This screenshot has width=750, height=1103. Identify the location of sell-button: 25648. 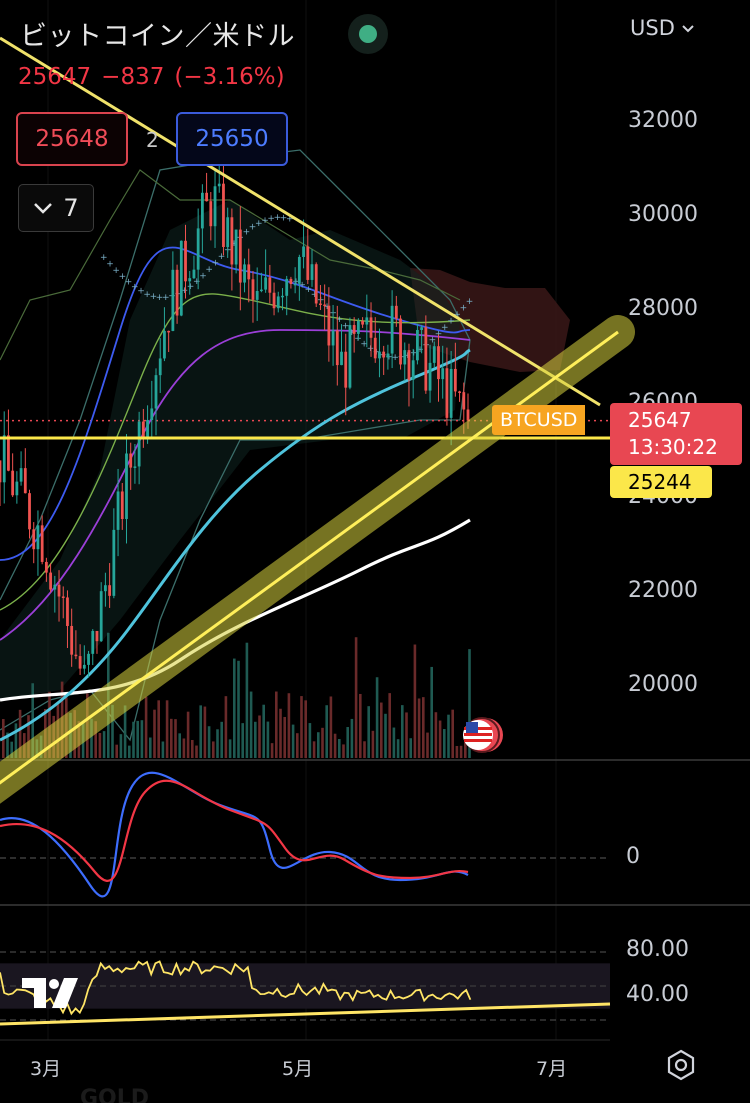
(72, 139).